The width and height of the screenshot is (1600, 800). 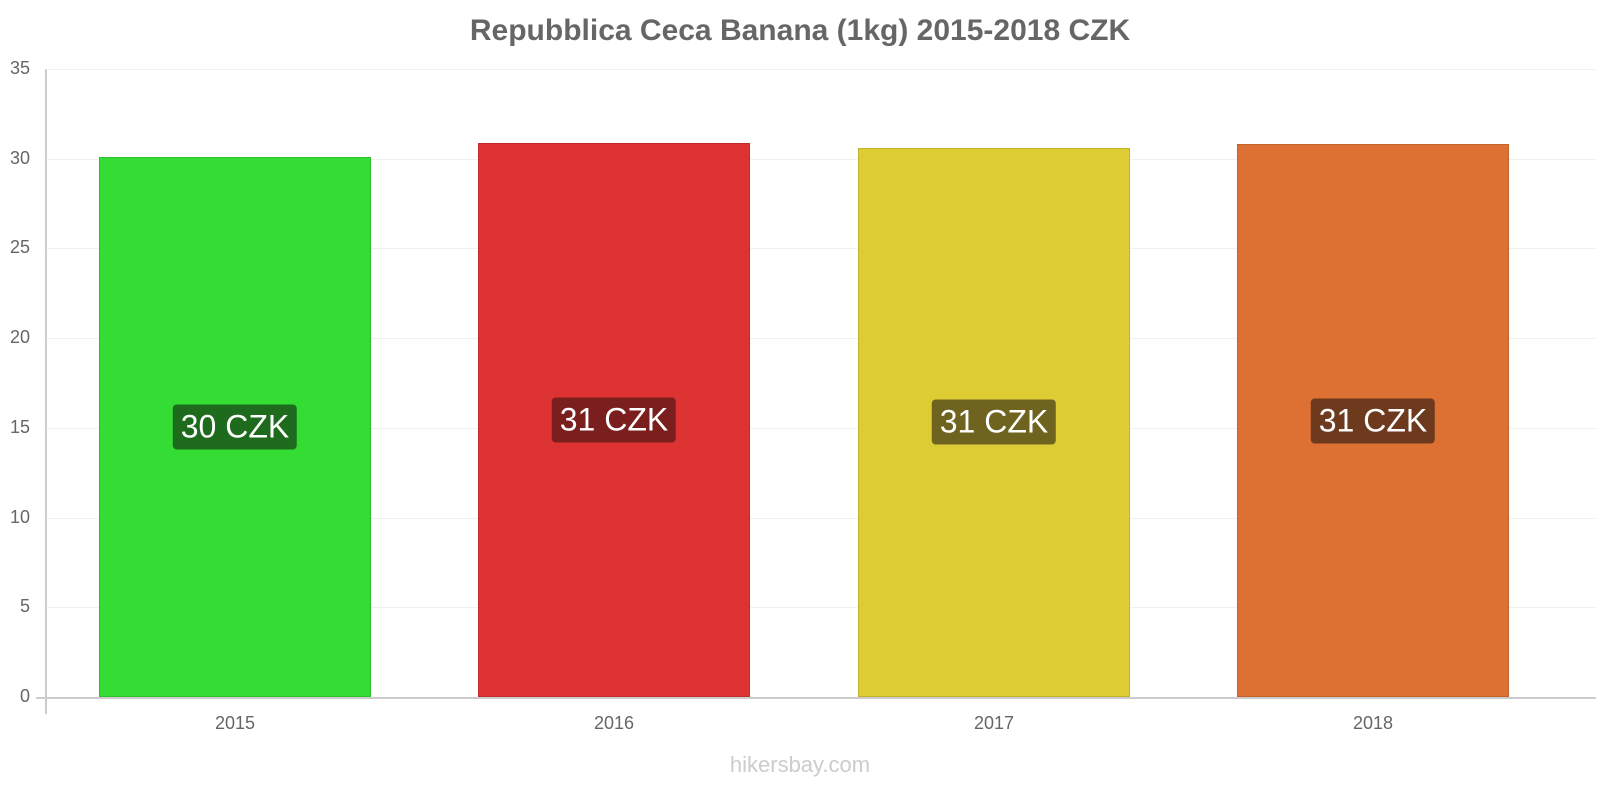 What do you see at coordinates (614, 723) in the screenshot?
I see `x-tick-label: 2016` at bounding box center [614, 723].